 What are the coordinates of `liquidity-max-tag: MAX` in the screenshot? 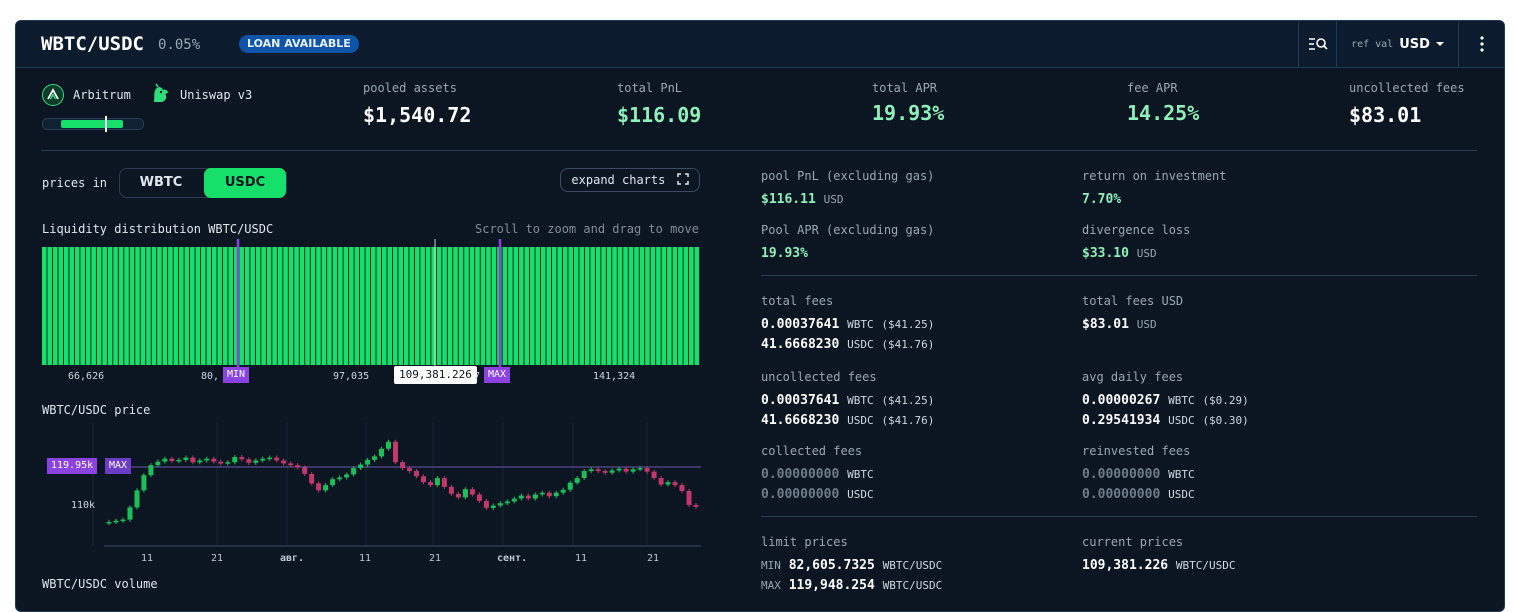 It's located at (497, 375).